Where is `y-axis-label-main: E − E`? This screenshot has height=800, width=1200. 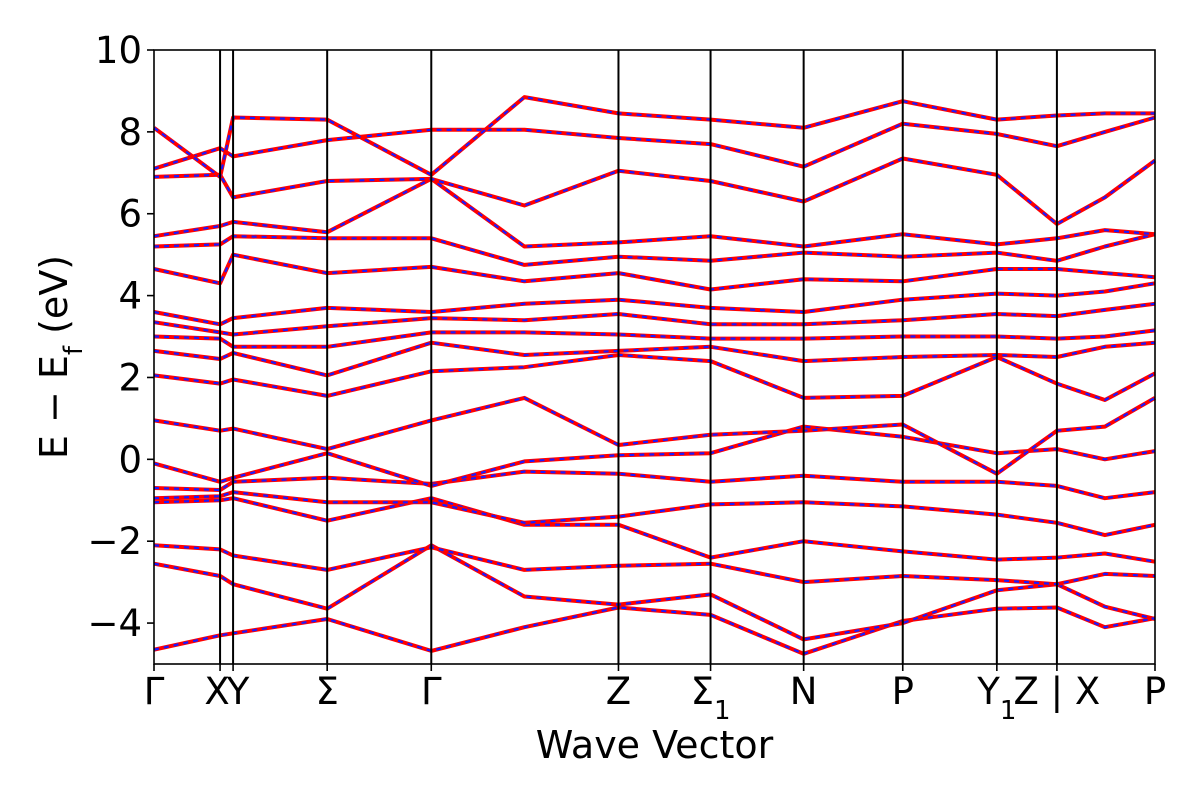 y-axis-label-main: E − E is located at coordinates (54, 407).